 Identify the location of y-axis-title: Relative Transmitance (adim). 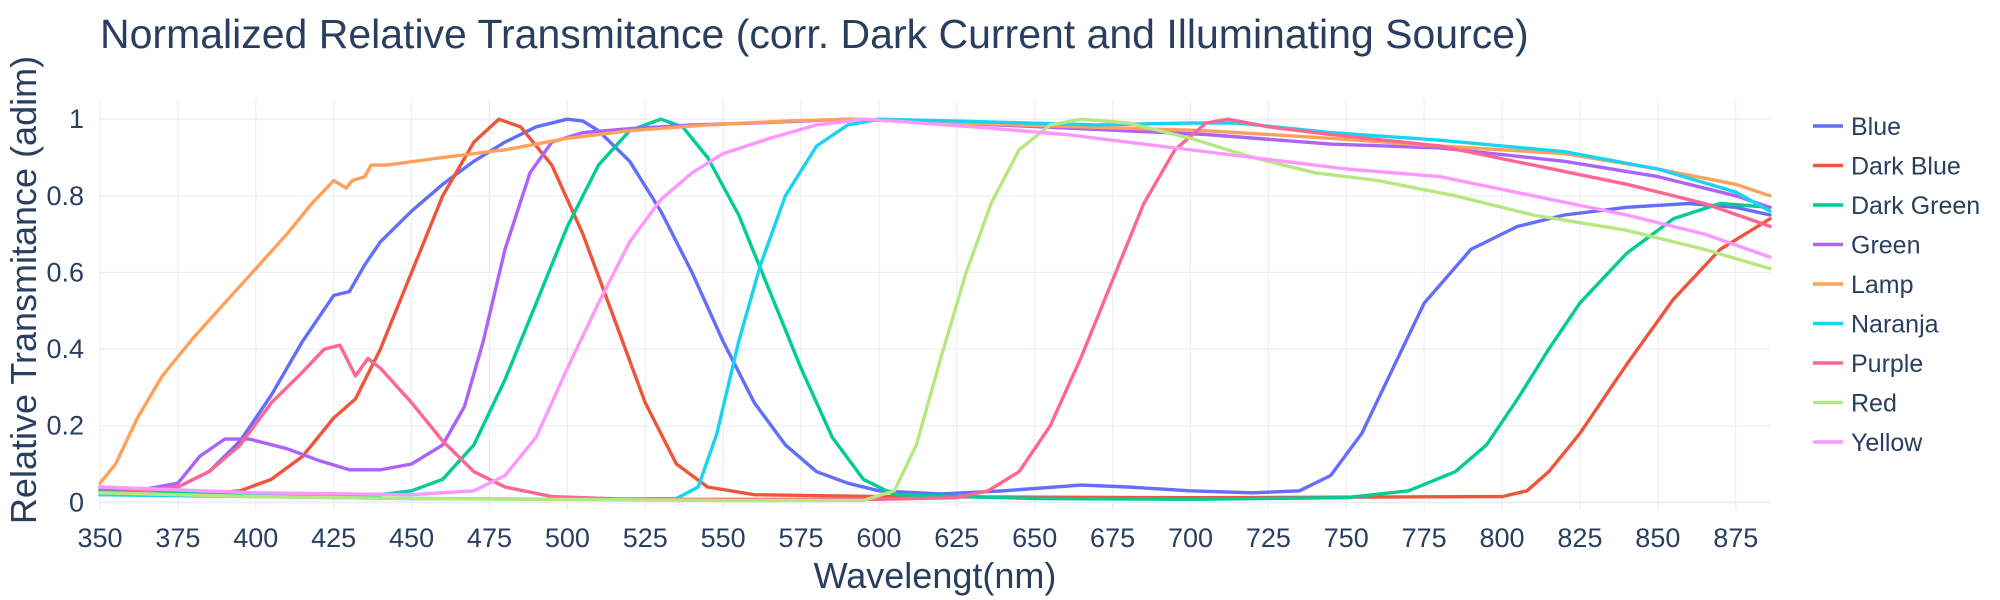
(23, 290).